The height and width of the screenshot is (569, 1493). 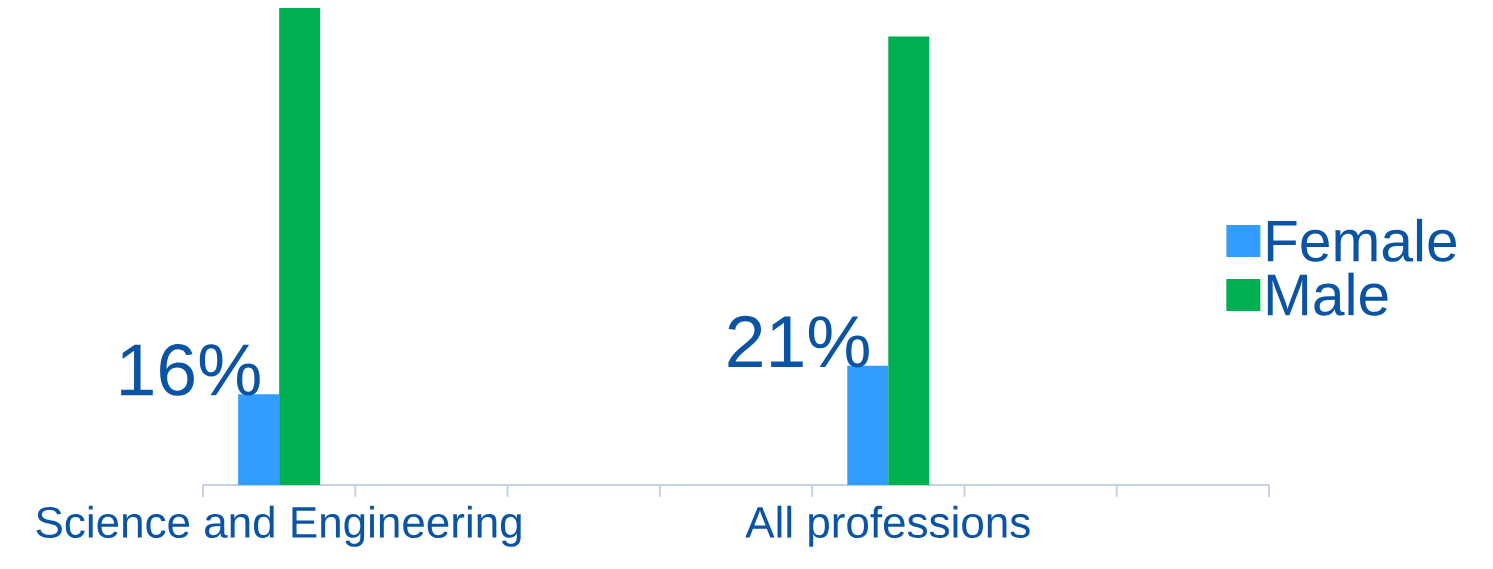 I want to click on x-tick-label: All professions, so click(x=887, y=526).